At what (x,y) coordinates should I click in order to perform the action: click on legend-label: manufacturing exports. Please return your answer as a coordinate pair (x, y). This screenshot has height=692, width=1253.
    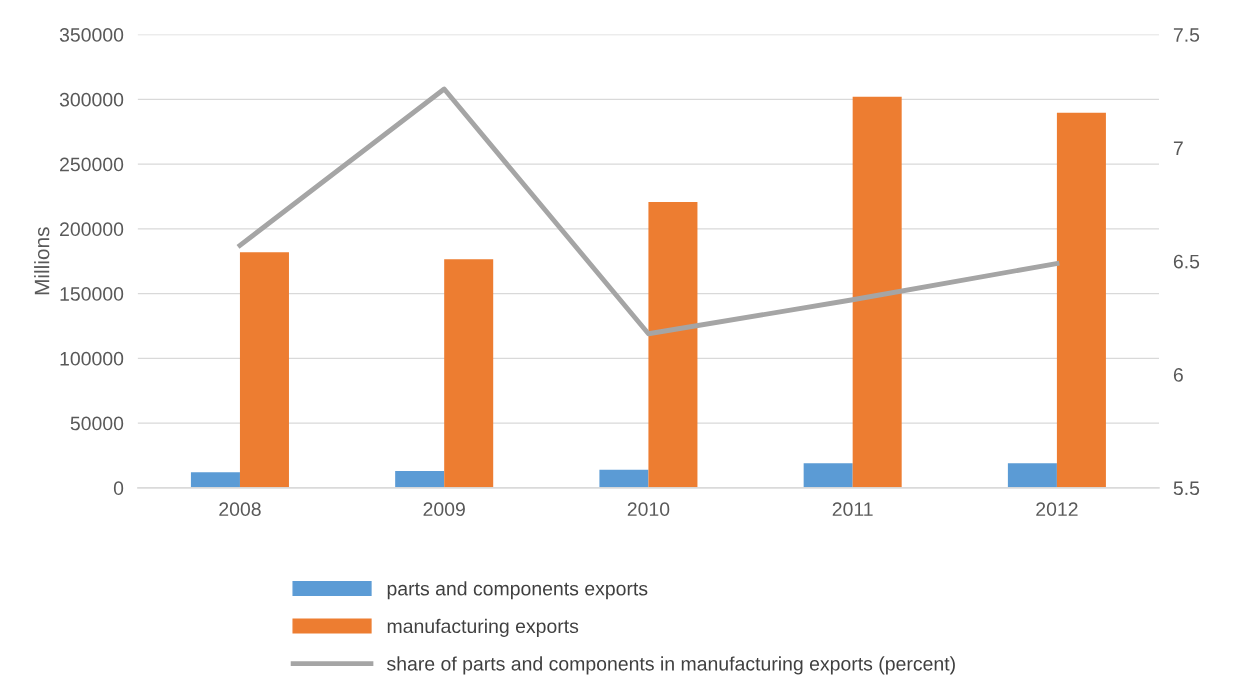
    Looking at the image, I should click on (483, 627).